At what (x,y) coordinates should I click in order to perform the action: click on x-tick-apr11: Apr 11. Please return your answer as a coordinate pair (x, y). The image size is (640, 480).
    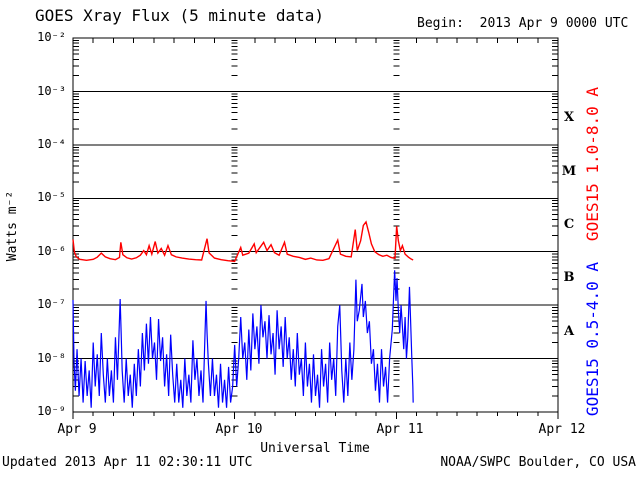
    Looking at the image, I should click on (400, 429).